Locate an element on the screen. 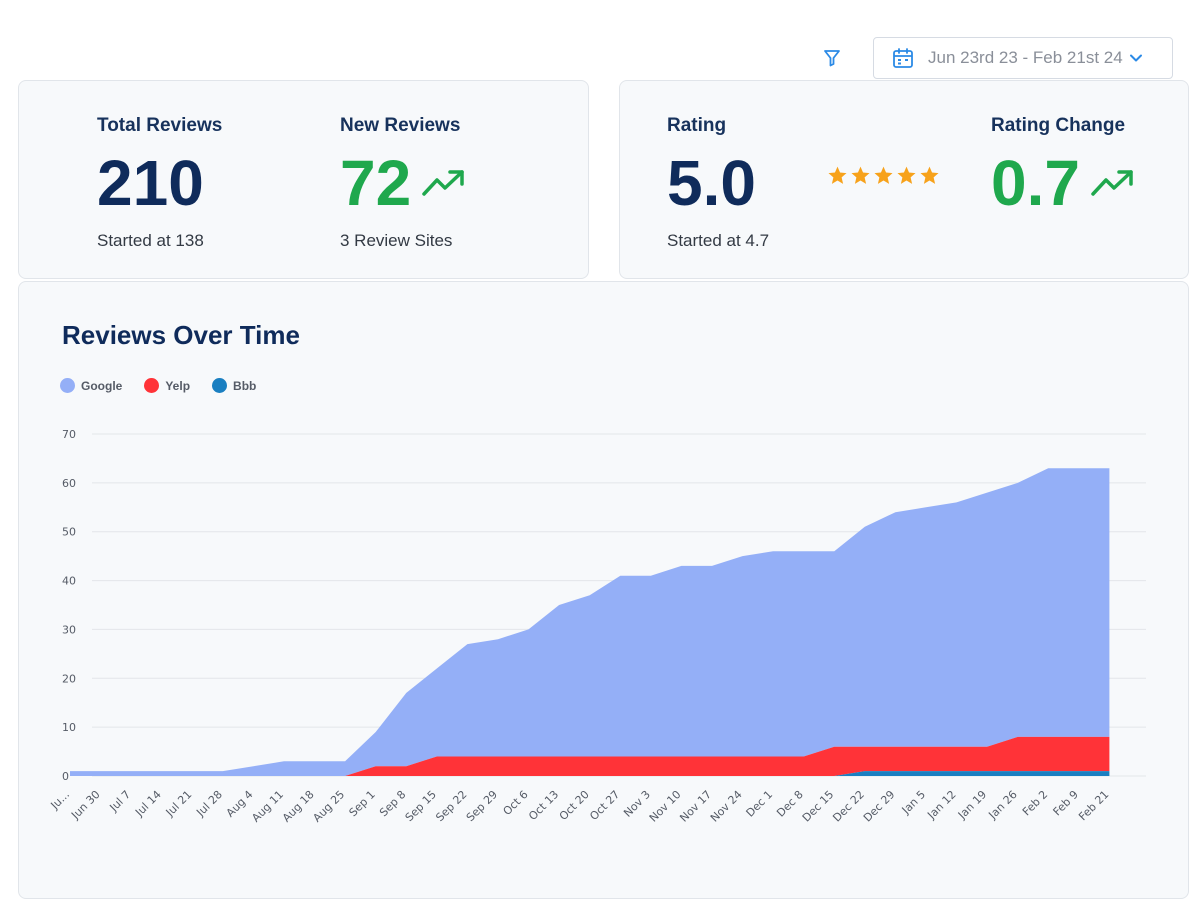 The width and height of the screenshot is (1201, 919). date-range-label: Jun 23rd 23 - Feb 21st 24 is located at coordinates (1025, 57).